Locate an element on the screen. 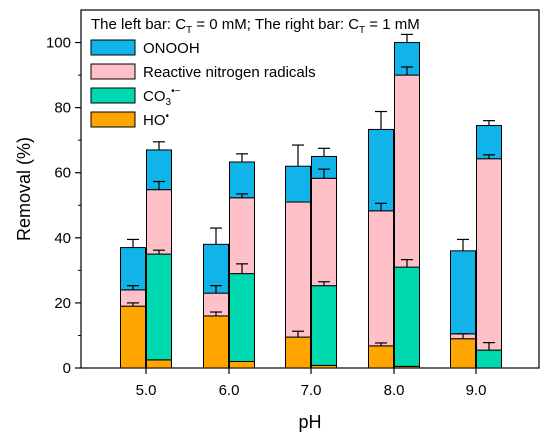  bar-co3-right-5.0 is located at coordinates (159, 307).